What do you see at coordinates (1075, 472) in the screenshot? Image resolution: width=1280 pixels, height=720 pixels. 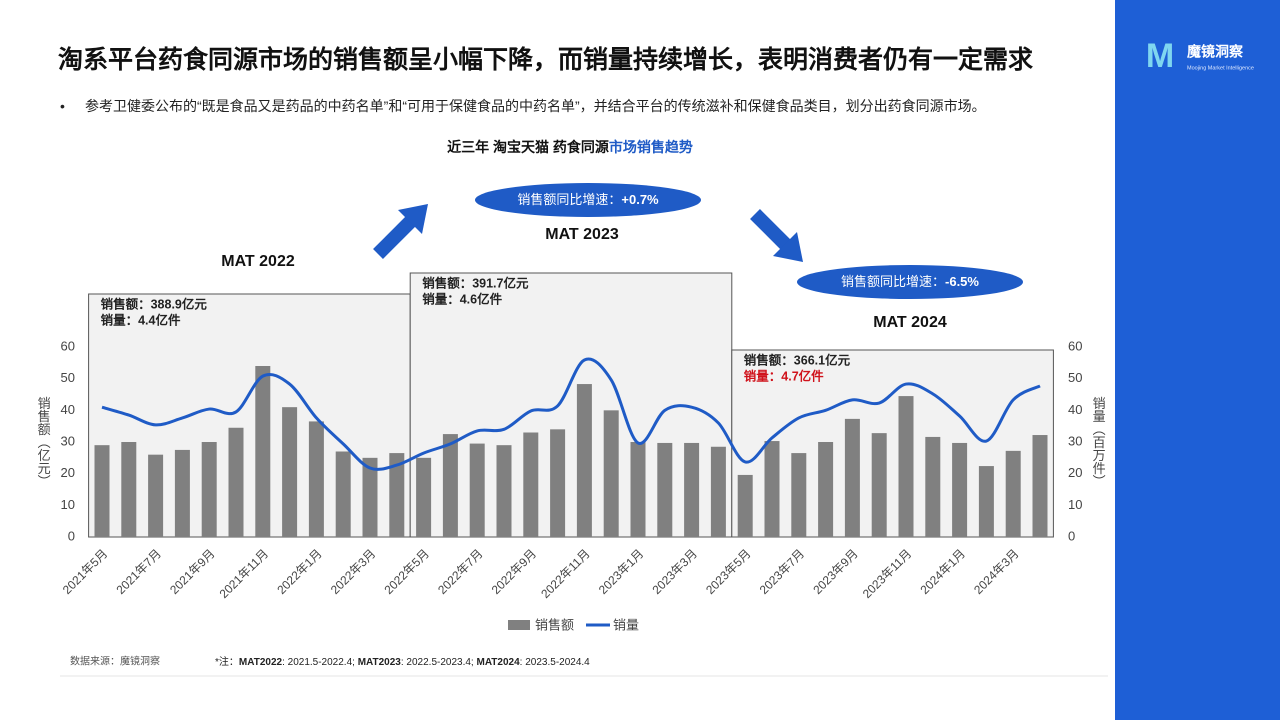 I see `y2-tick-label: 20` at bounding box center [1075, 472].